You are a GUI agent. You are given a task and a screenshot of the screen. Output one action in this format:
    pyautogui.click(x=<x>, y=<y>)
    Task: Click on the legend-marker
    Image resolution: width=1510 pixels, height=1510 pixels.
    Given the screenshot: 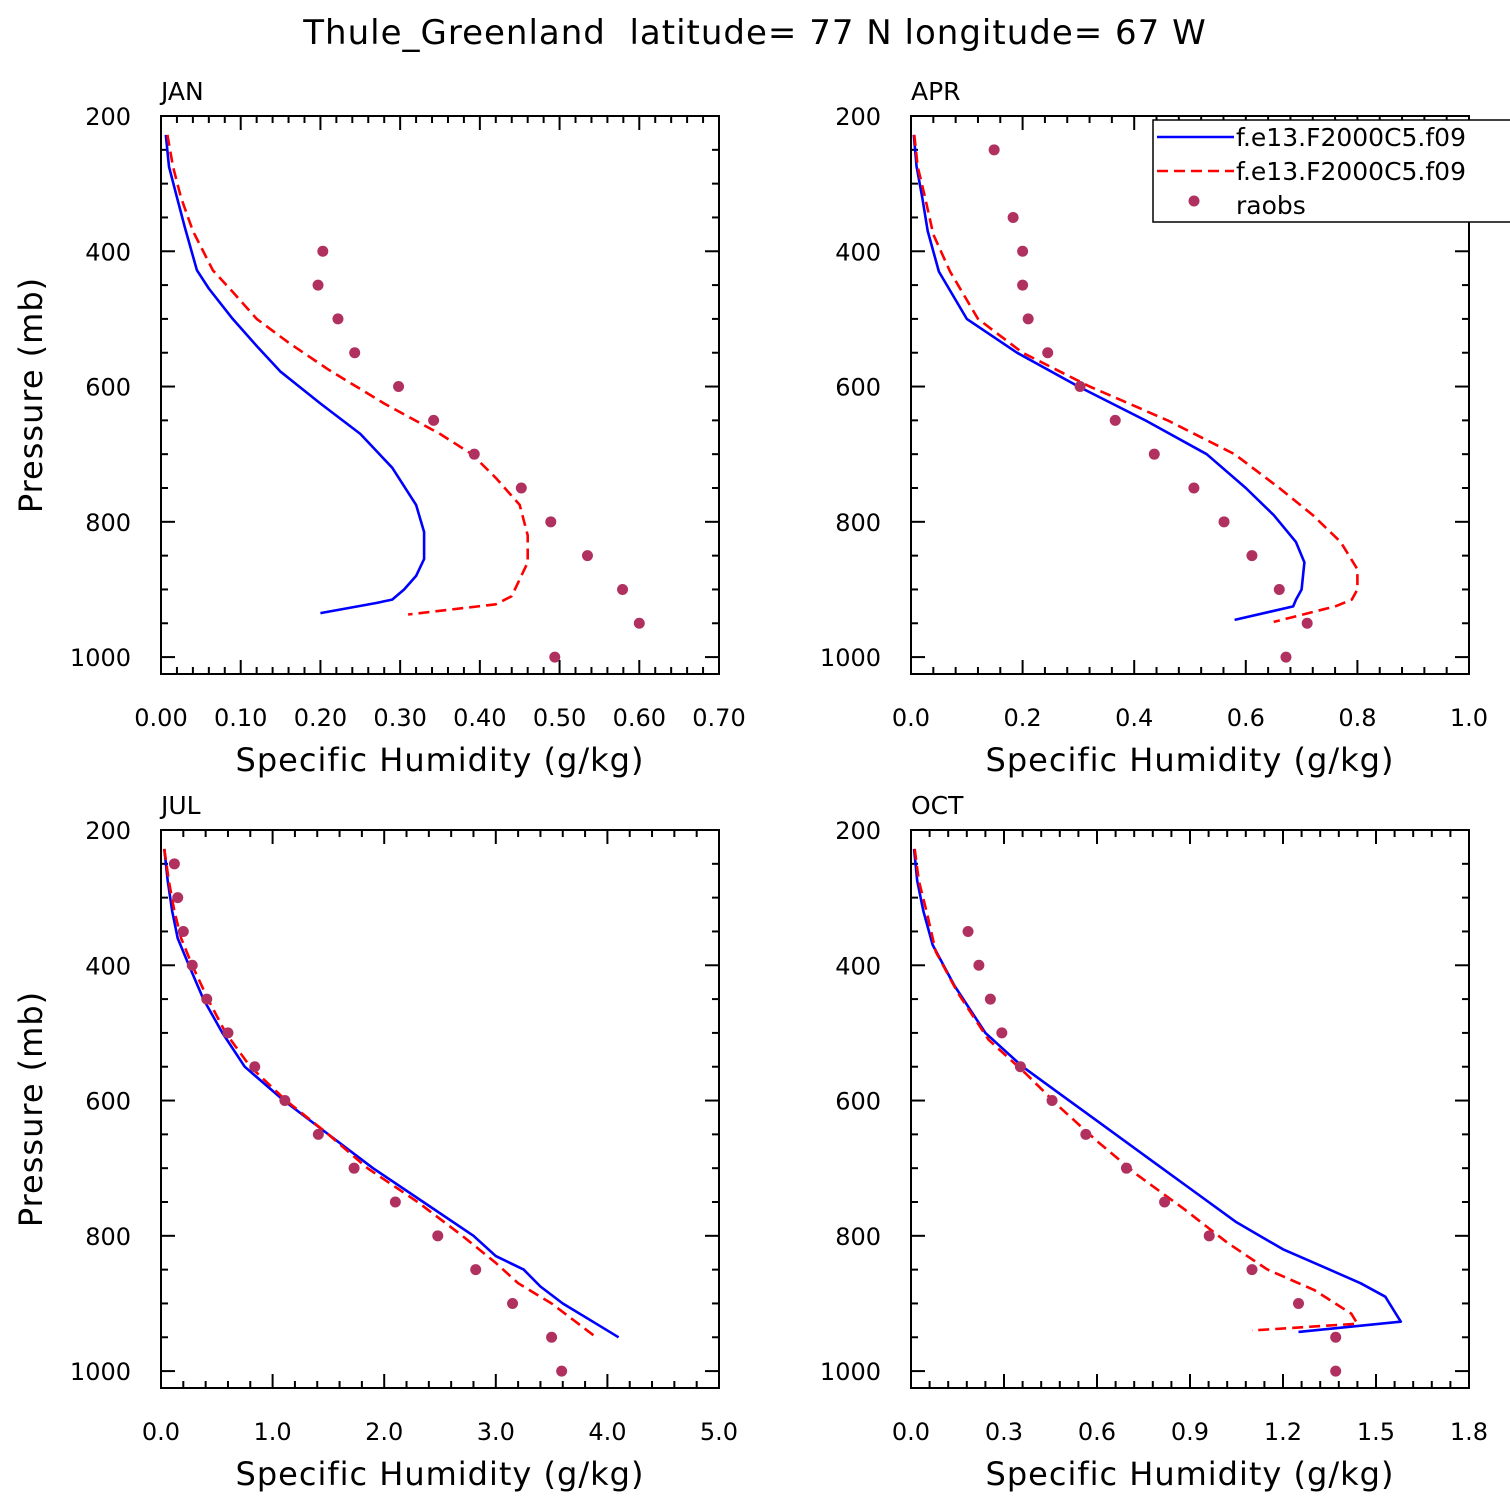 What is the action you would take?
    pyautogui.click(x=1194, y=201)
    